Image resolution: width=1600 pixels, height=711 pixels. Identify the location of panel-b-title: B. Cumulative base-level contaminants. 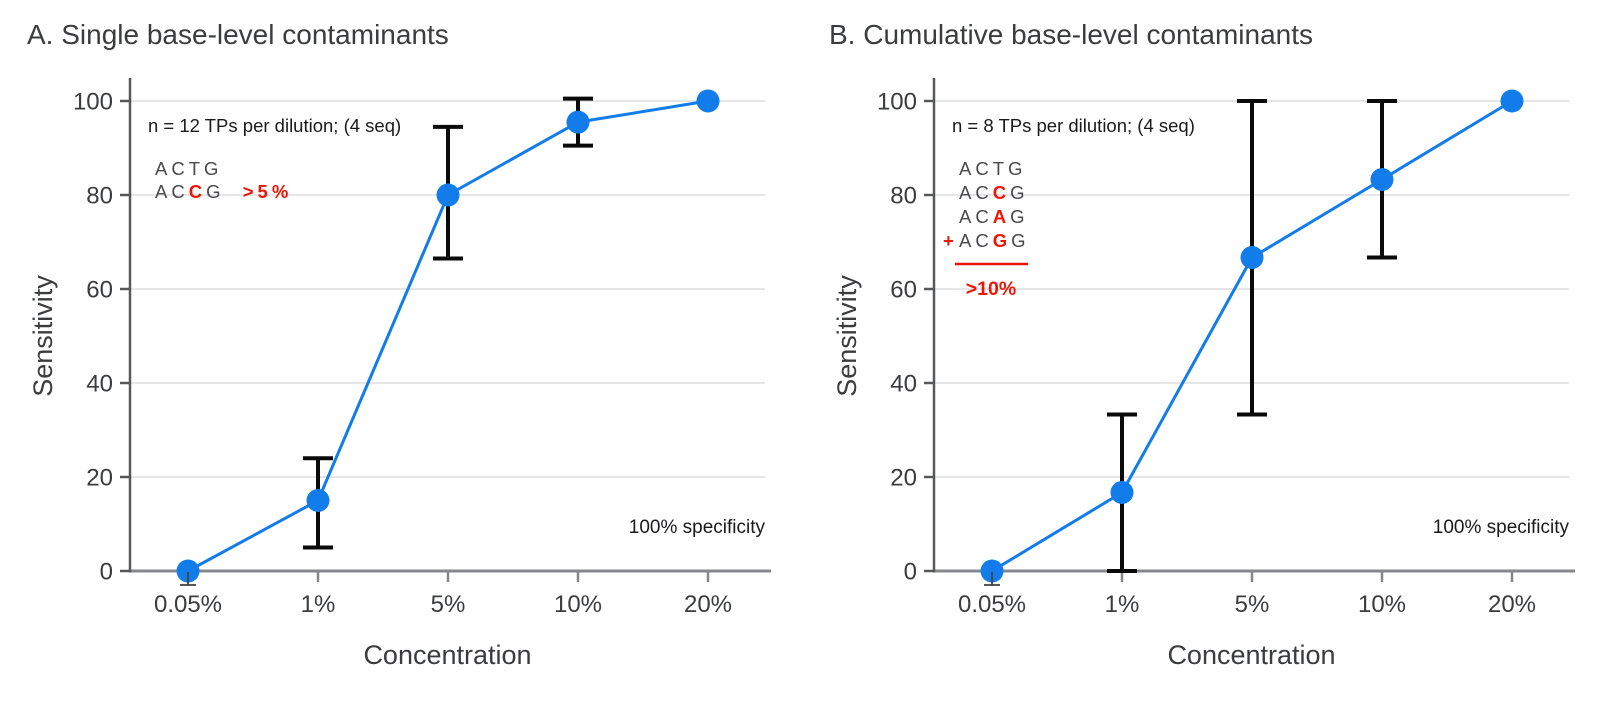
(1071, 34).